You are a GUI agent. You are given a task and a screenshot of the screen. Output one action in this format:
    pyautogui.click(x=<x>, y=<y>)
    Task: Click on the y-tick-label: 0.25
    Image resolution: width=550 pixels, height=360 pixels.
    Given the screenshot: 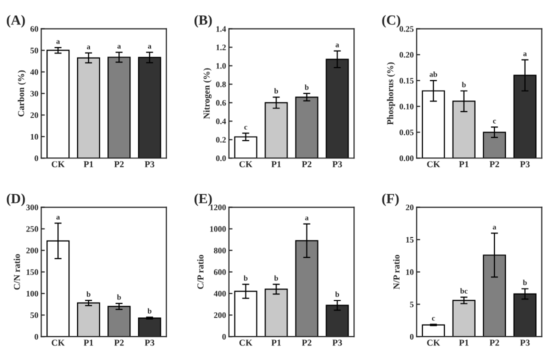 What is the action you would take?
    pyautogui.click(x=407, y=29)
    